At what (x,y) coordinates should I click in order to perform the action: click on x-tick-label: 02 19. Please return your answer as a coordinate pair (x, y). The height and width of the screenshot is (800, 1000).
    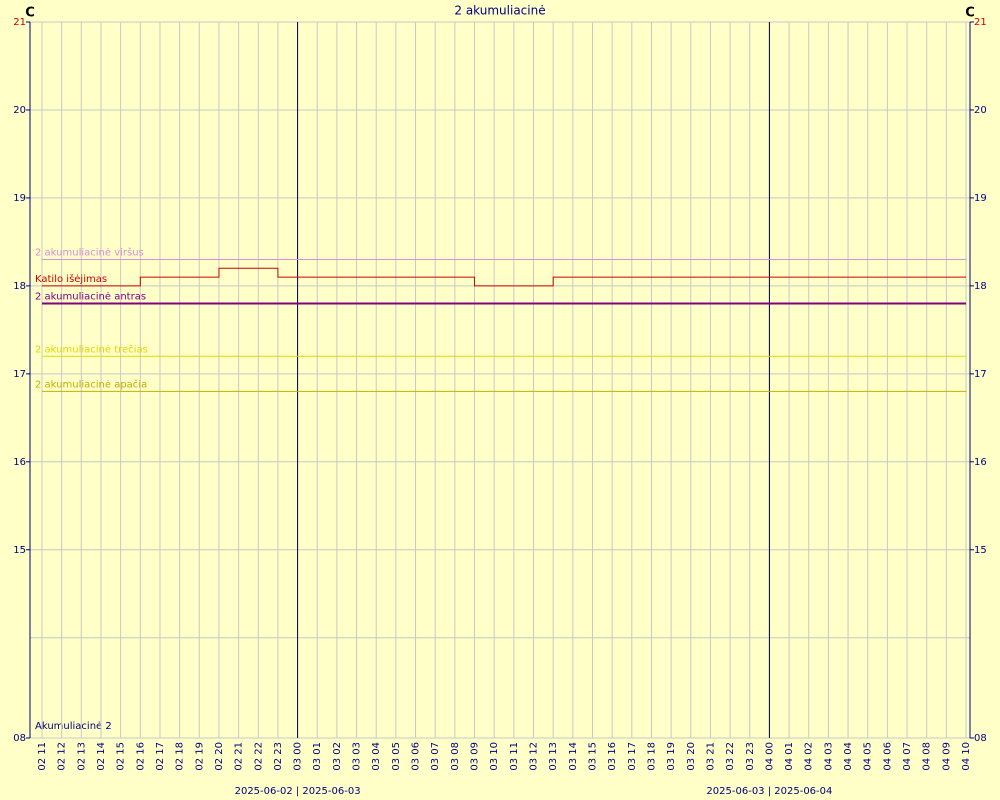
    Looking at the image, I should click on (199, 756).